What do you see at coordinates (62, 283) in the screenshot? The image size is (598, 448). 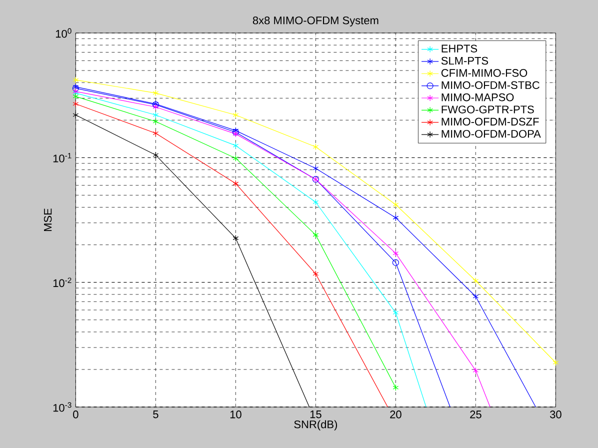 I see `y-tick-label: 10$^{-2}$` at bounding box center [62, 283].